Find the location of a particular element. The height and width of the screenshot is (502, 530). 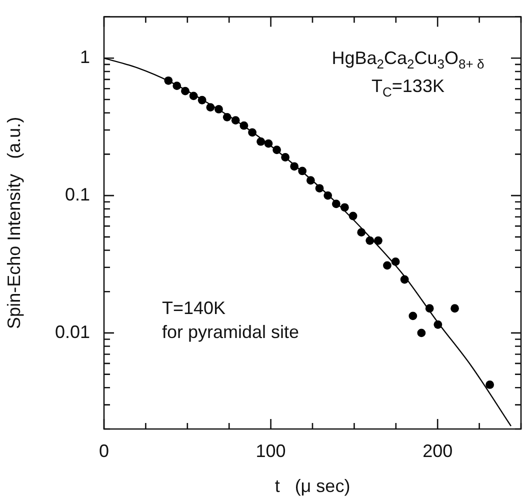

x-tick-label: 100 is located at coordinates (271, 450).